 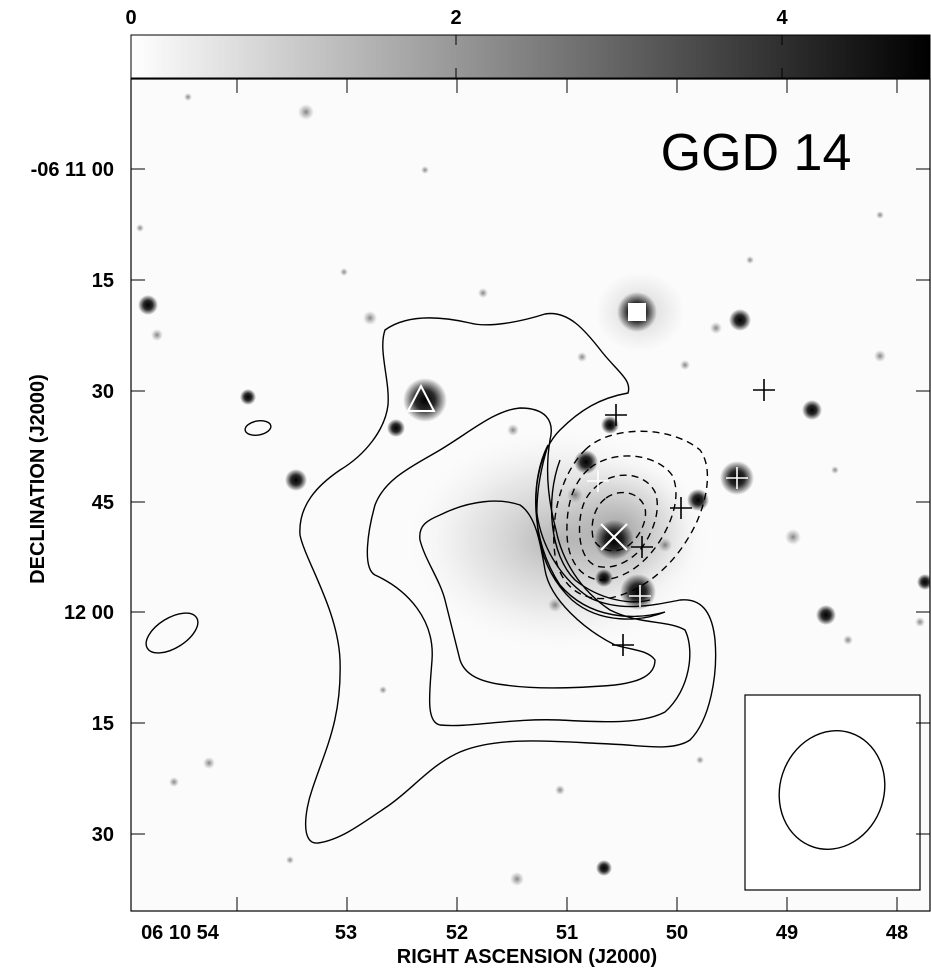 What do you see at coordinates (897, 933) in the screenshot?
I see `x-tick-label: 48` at bounding box center [897, 933].